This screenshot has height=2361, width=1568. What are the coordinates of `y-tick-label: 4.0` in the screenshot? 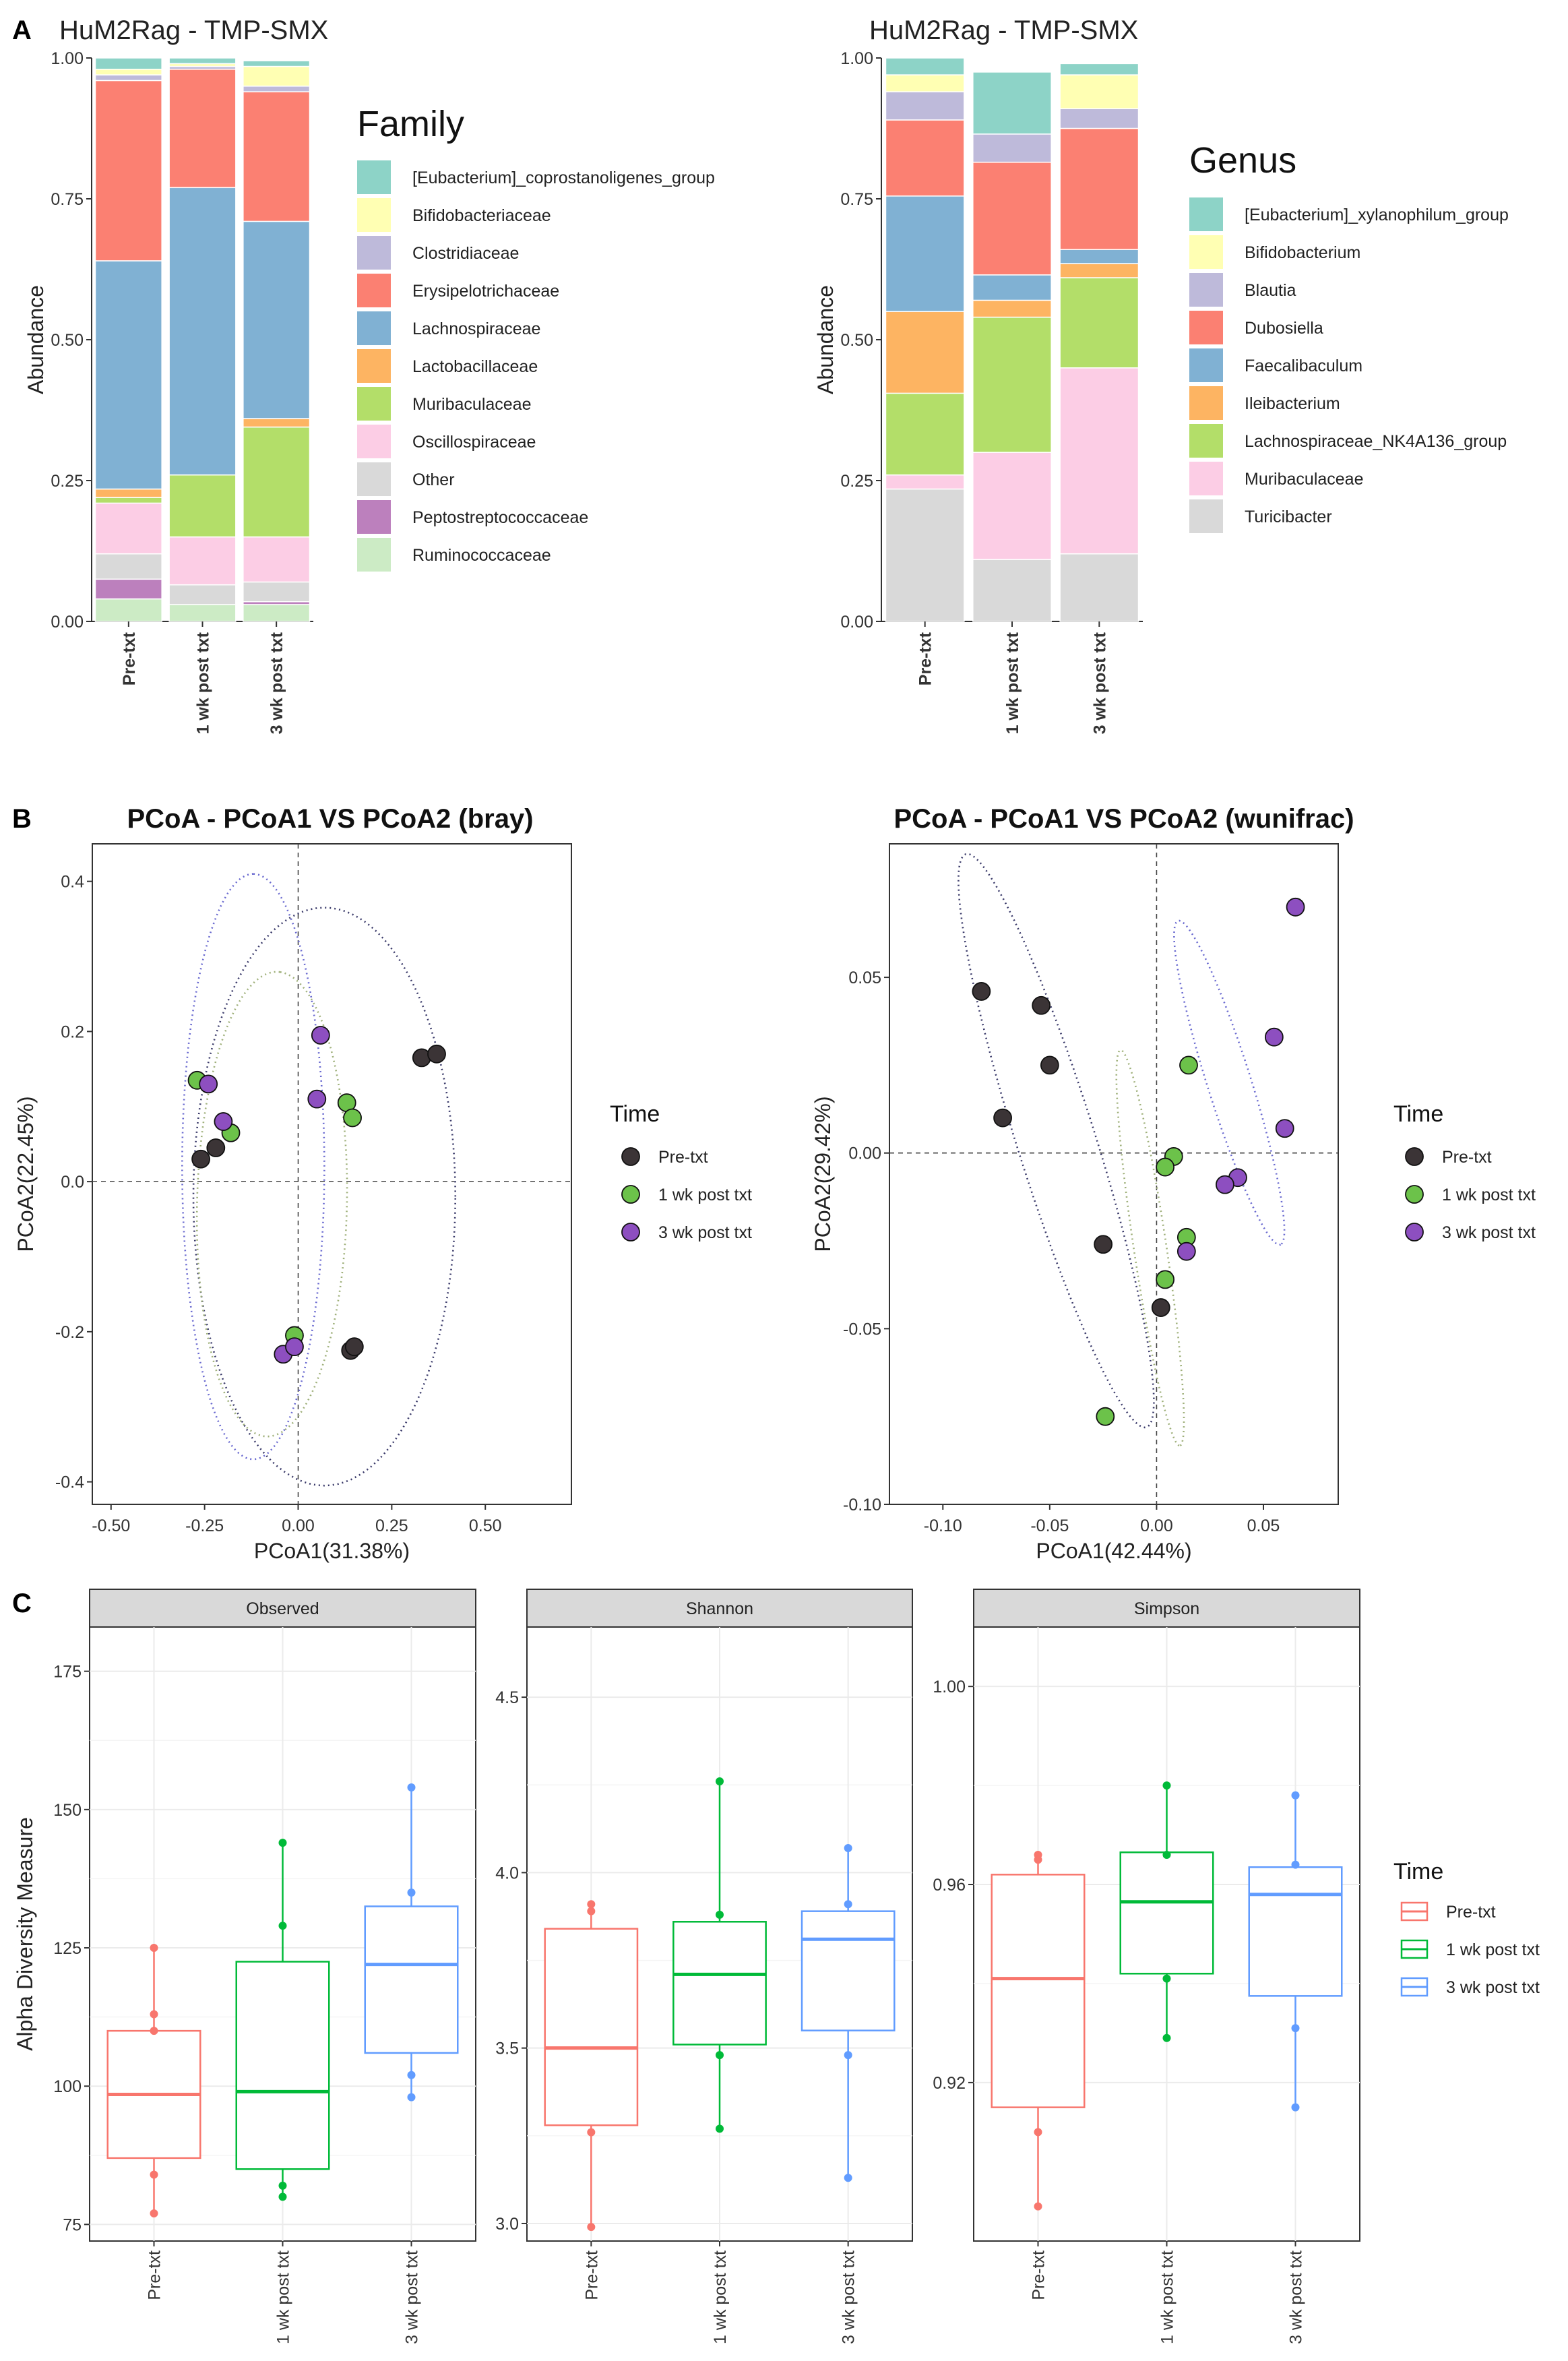 It's located at (507, 1873).